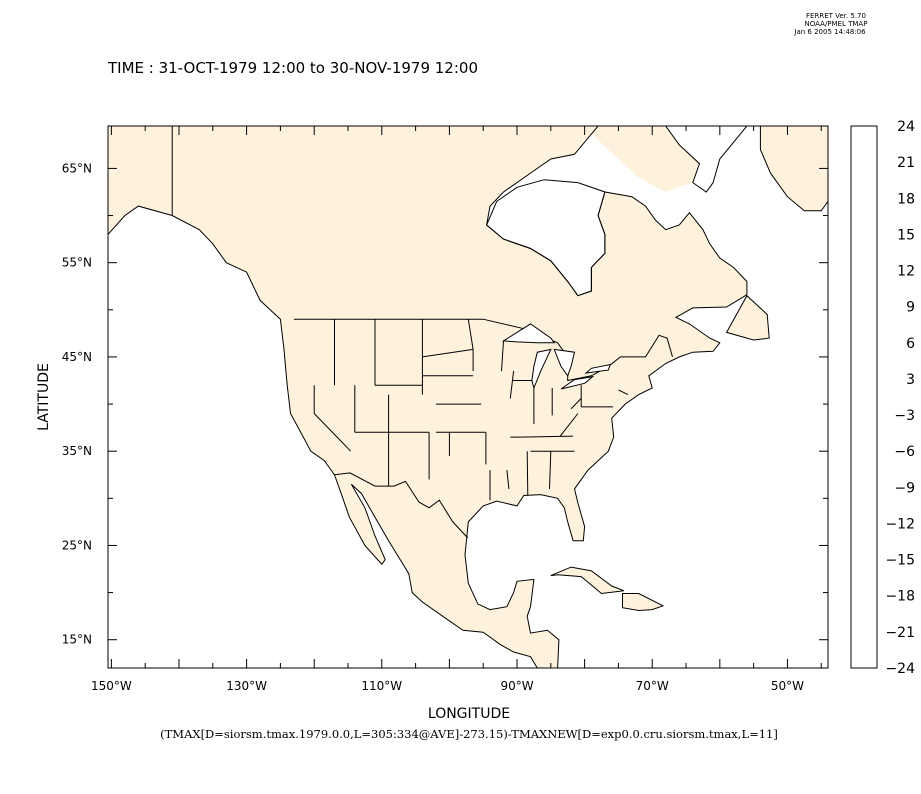  What do you see at coordinates (836, 16) in the screenshot?
I see `ferret-version-text: FERRET Ver. 5.70` at bounding box center [836, 16].